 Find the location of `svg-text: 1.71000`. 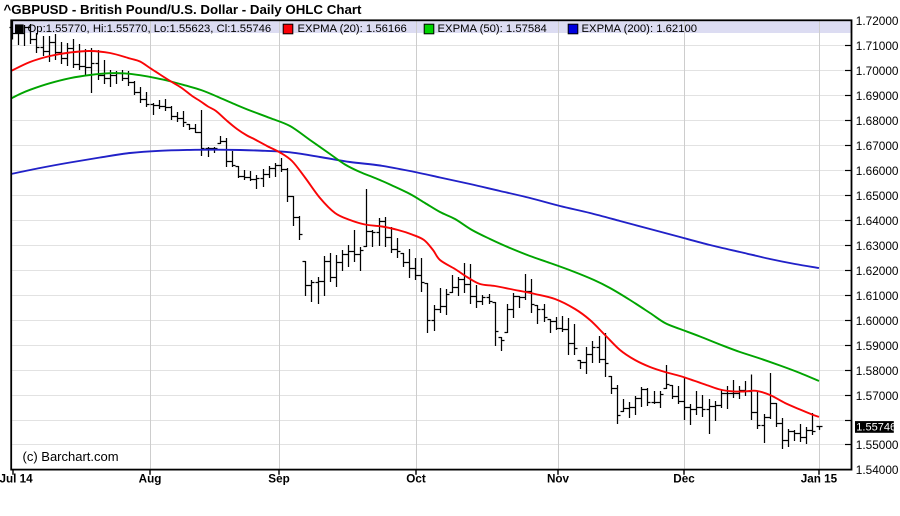

svg-text: 1.71000 is located at coordinates (877, 46).